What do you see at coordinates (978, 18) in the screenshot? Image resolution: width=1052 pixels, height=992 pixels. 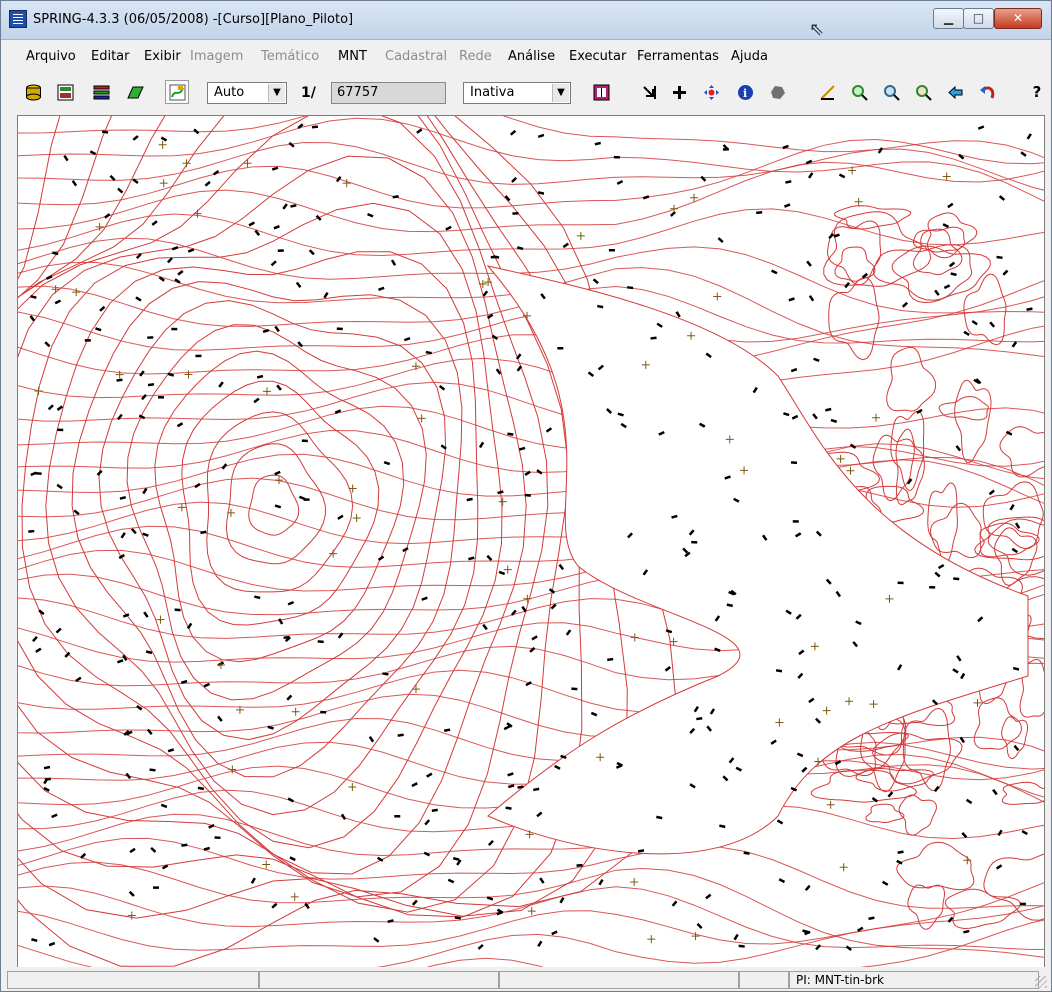 I see `maximize-button: □` at bounding box center [978, 18].